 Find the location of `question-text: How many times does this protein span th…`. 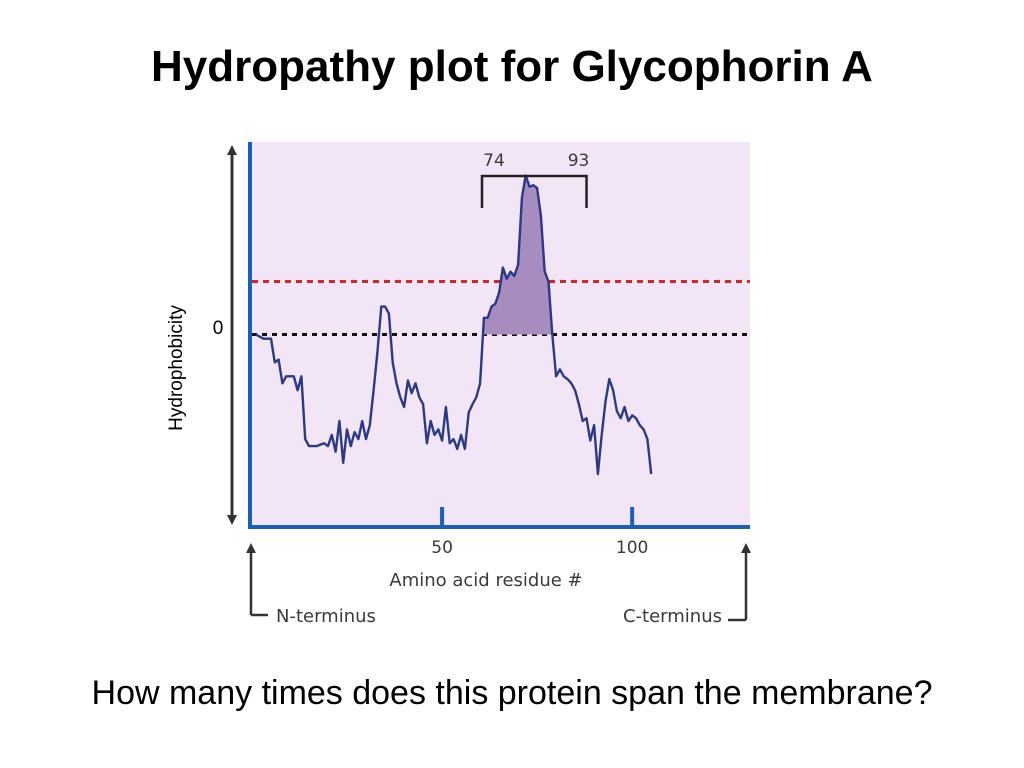

question-text: How many times does this protein span th… is located at coordinates (512, 693).